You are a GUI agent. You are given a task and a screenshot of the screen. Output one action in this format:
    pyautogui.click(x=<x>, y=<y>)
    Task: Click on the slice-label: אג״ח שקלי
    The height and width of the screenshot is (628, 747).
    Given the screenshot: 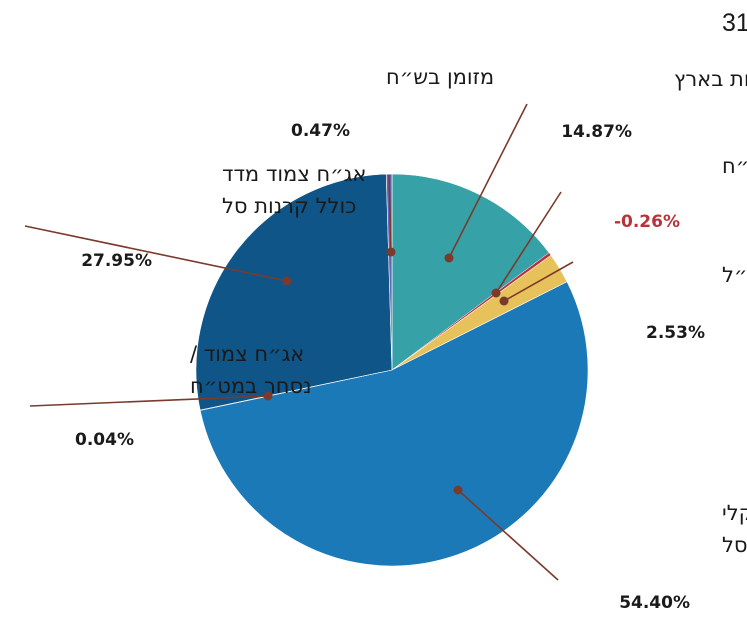 What is the action you would take?
    pyautogui.click(x=734, y=513)
    